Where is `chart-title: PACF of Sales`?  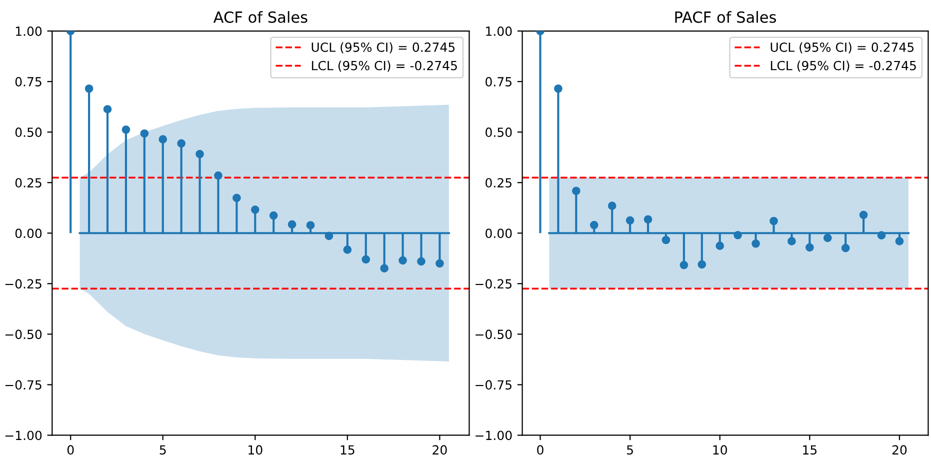
chart-title: PACF of Sales is located at coordinates (725, 17).